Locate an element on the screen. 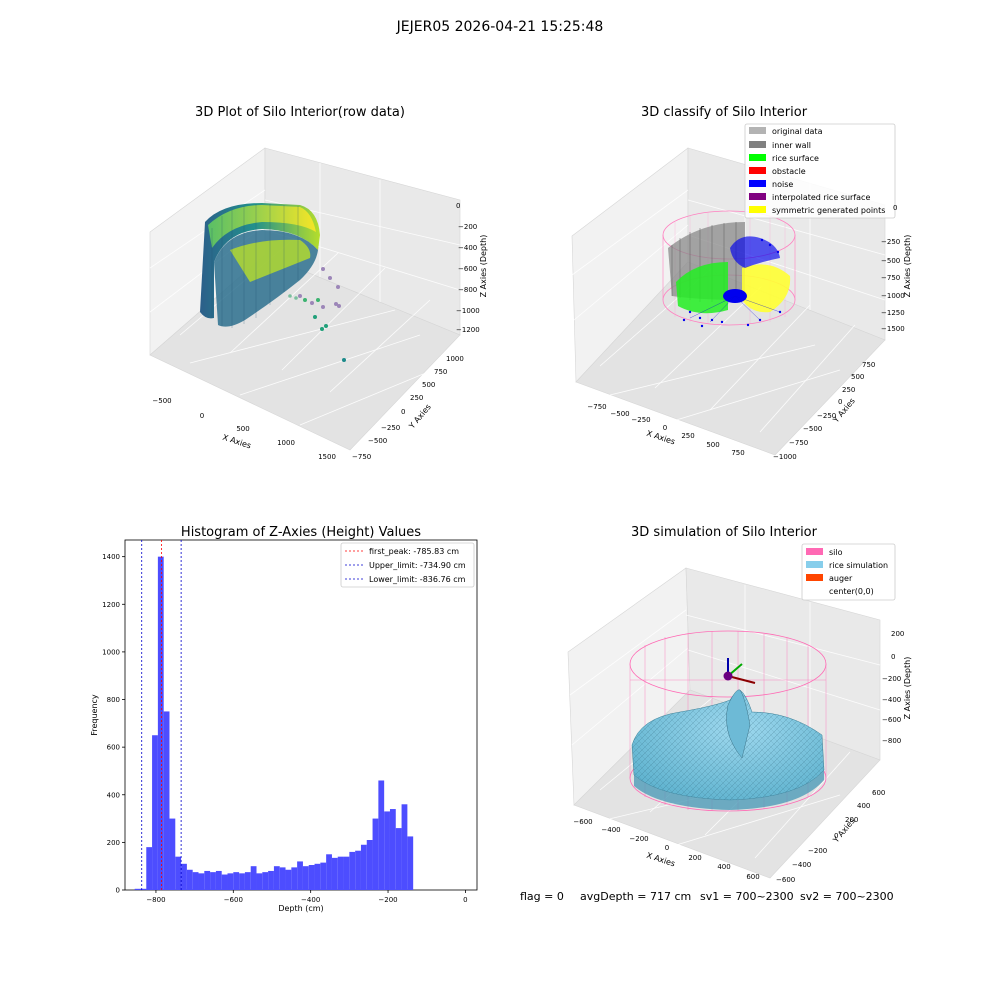 Image resolution: width=1000 pixels, height=1000 pixels. x-tick-label: 600 is located at coordinates (752, 877).